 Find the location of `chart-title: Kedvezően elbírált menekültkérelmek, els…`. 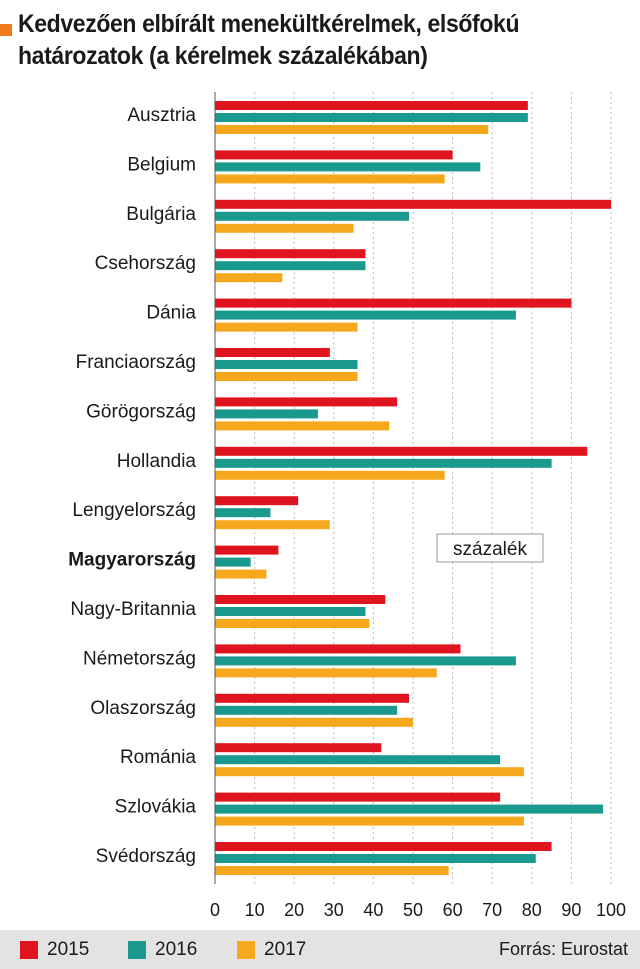

chart-title: Kedvezően elbírált menekültkérelmek, els… is located at coordinates (269, 40).